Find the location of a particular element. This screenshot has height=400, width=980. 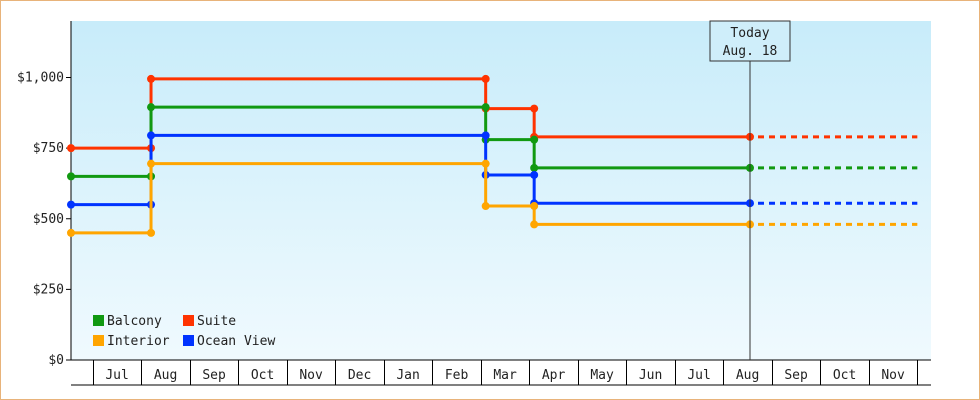

y-tick-label: $0 is located at coordinates (56, 360).